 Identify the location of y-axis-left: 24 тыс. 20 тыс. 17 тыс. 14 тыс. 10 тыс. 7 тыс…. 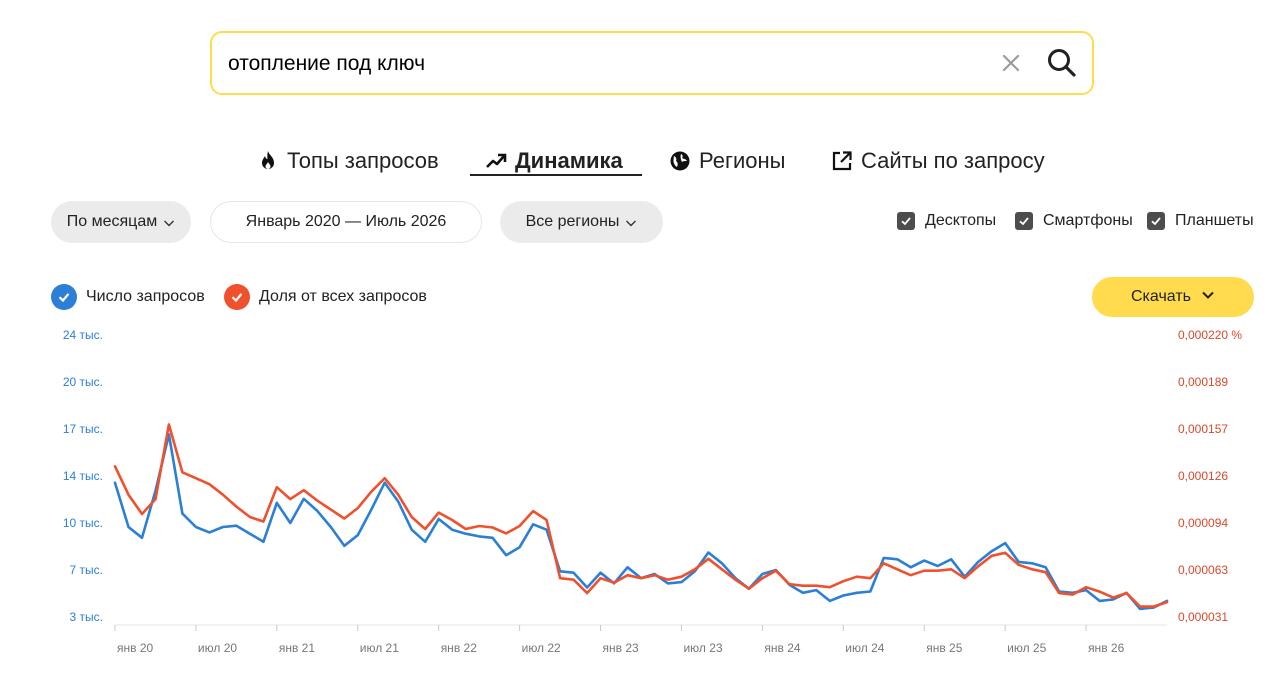
(83, 476).